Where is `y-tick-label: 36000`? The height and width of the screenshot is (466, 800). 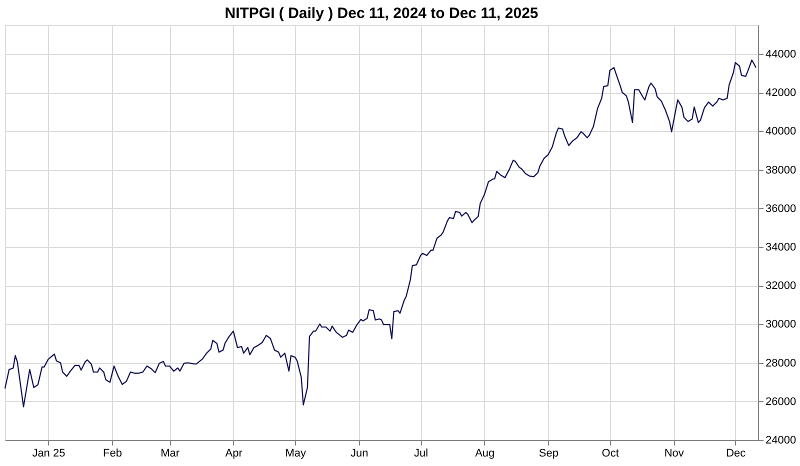
y-tick-label: 36000 is located at coordinates (781, 208).